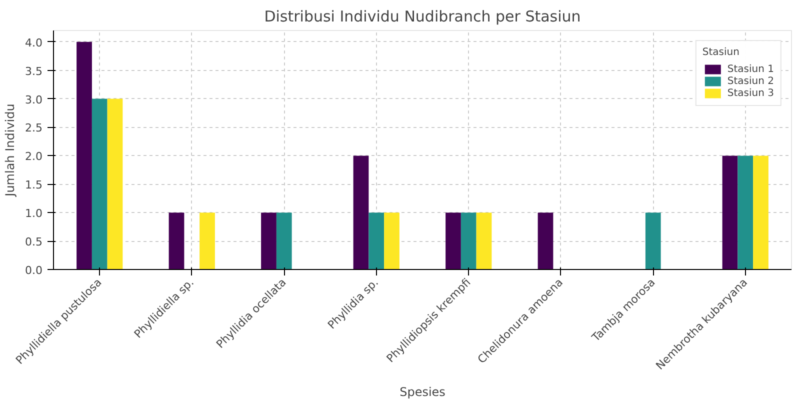 The height and width of the screenshot is (401, 796). Describe the element at coordinates (34, 43) in the screenshot. I see `y-tick-label: 4.0` at that location.